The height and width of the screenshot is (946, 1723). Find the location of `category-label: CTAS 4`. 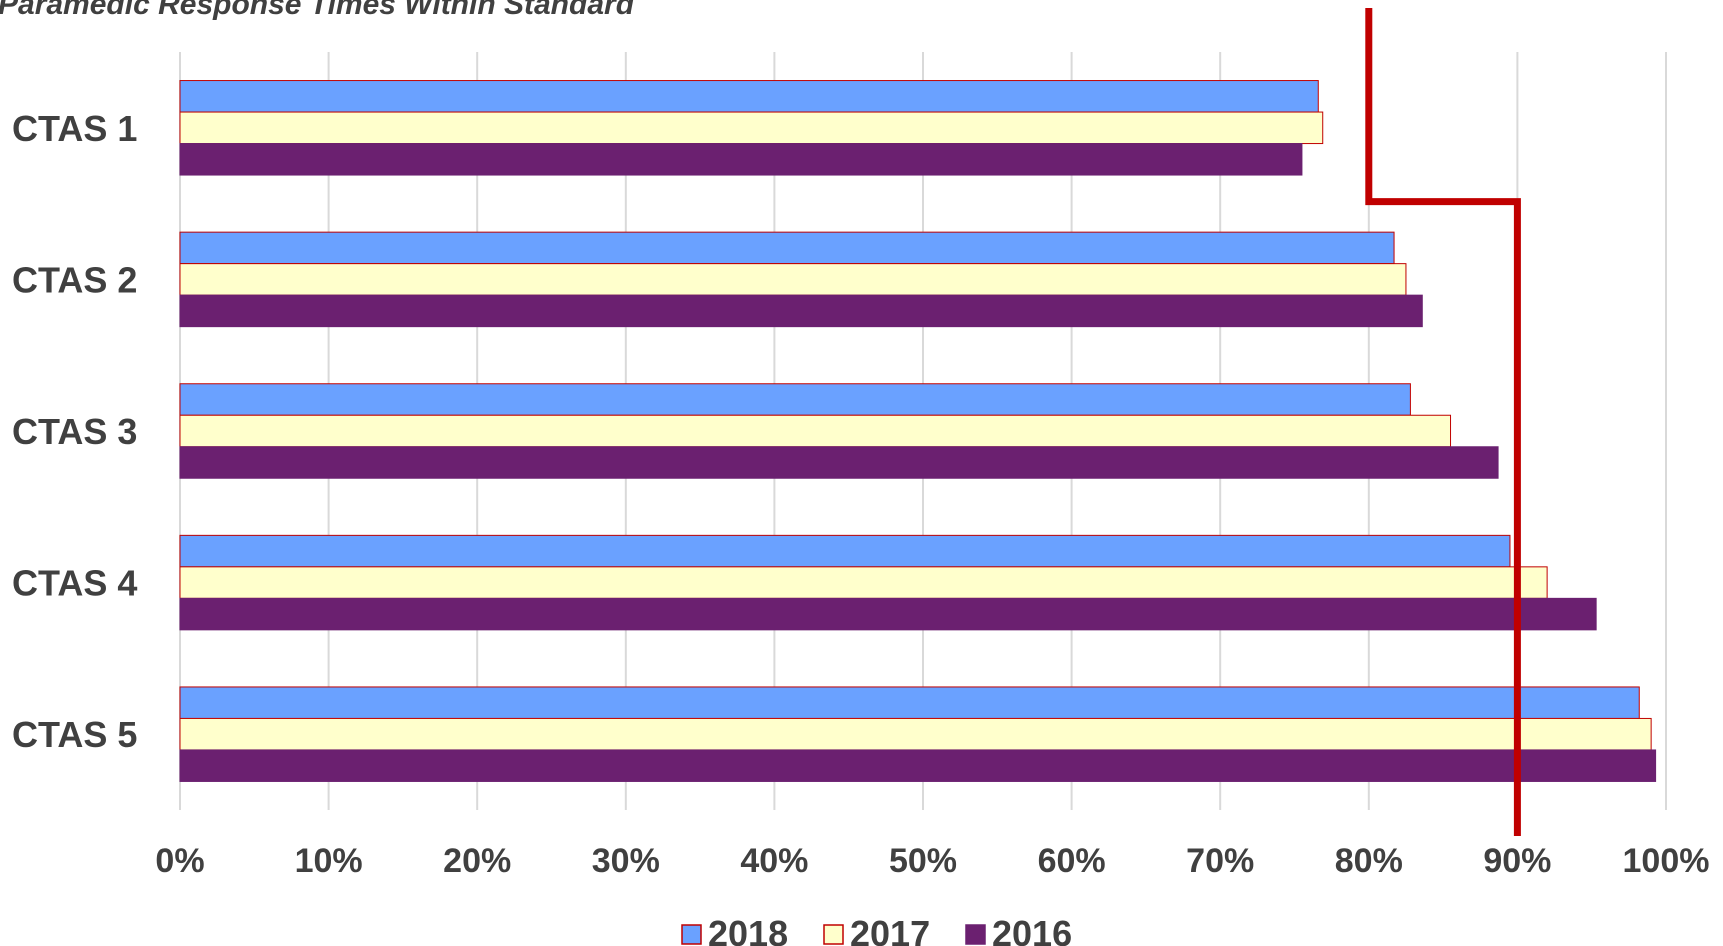

category-label: CTAS 4 is located at coordinates (74, 583).